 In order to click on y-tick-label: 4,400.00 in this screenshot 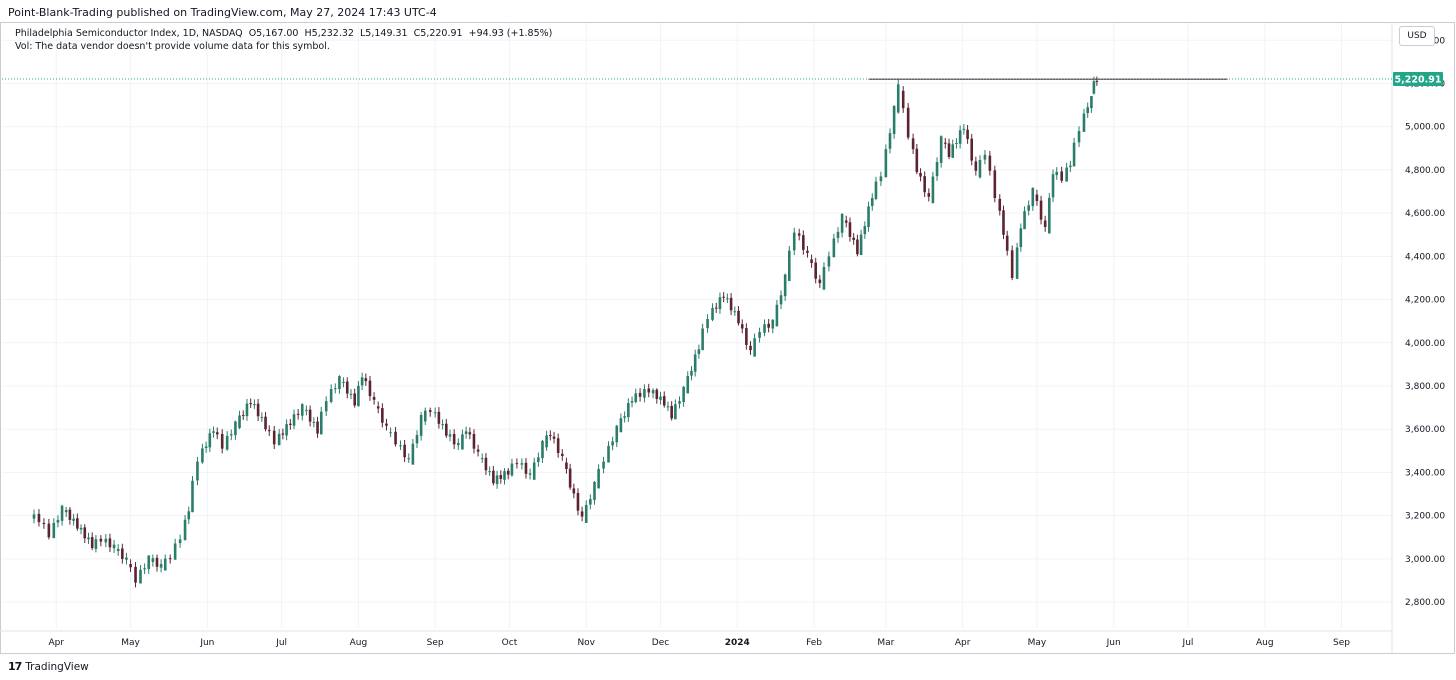, I will do `click(1425, 257)`.